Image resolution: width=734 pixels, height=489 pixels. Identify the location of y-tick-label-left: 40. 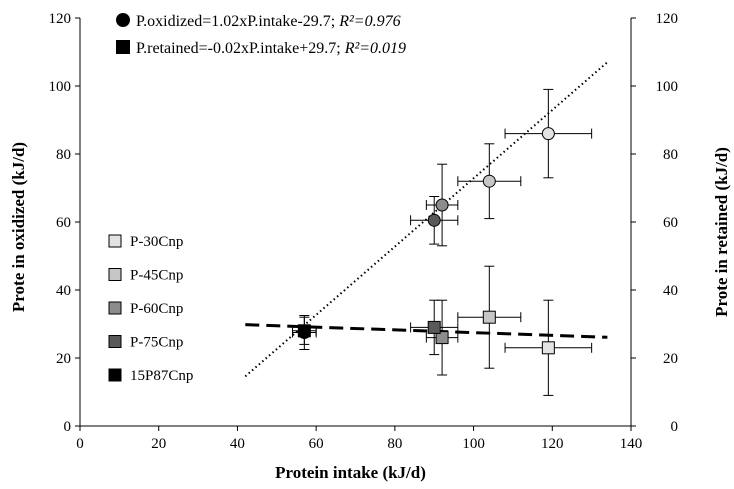
(63, 291).